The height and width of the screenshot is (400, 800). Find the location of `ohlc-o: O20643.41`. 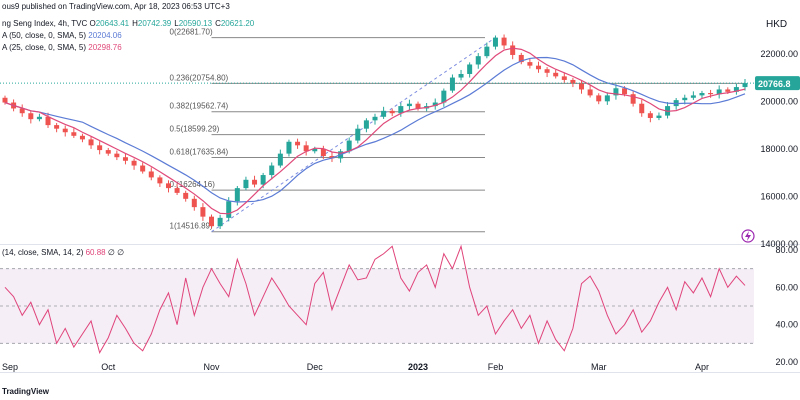

ohlc-o: O20643.41 is located at coordinates (109, 23).